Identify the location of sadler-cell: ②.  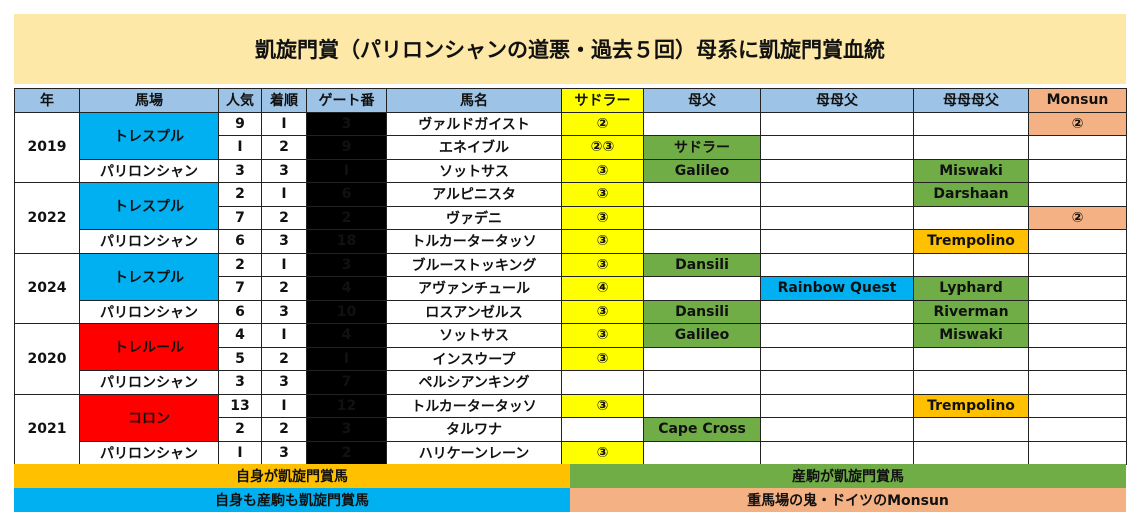
(602, 123).